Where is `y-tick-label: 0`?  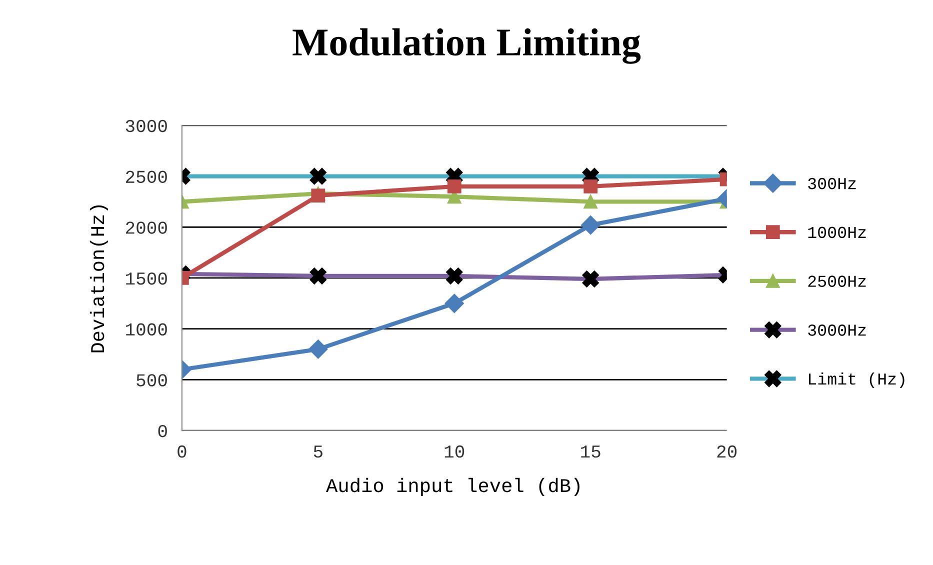
y-tick-label: 0 is located at coordinates (162, 431).